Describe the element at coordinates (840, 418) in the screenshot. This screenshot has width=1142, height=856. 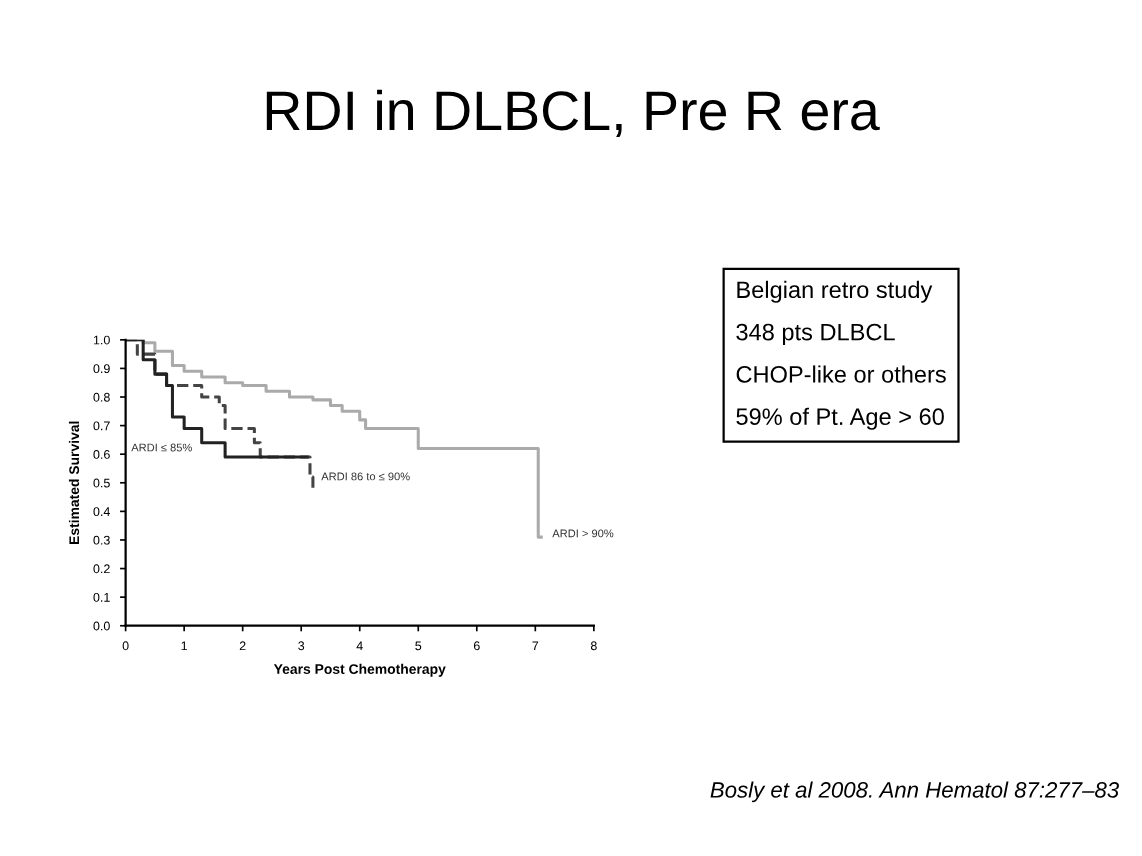
I see `text: 59% of Pt. Age > 60` at that location.